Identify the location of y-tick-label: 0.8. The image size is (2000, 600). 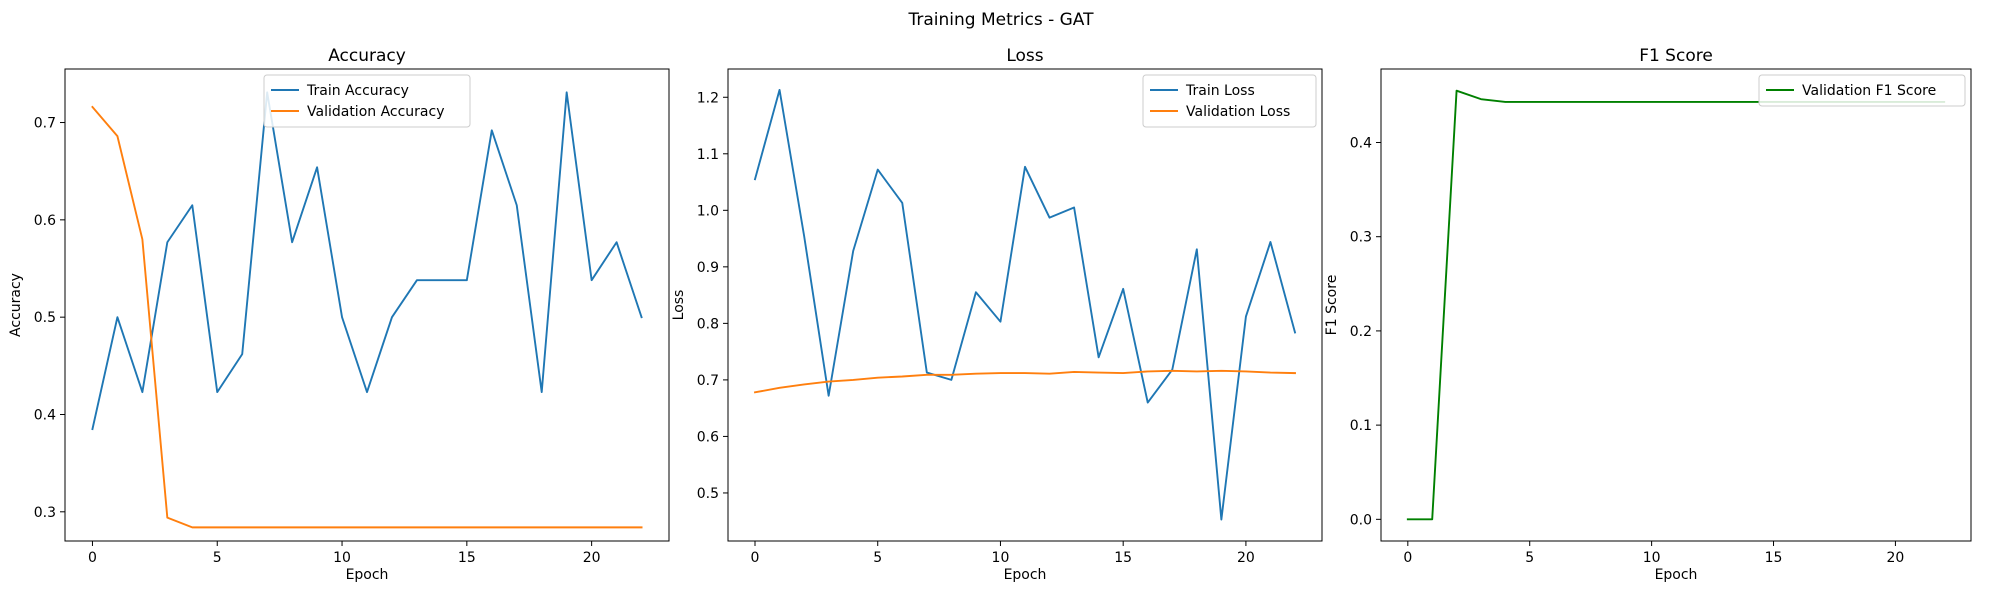
(708, 324).